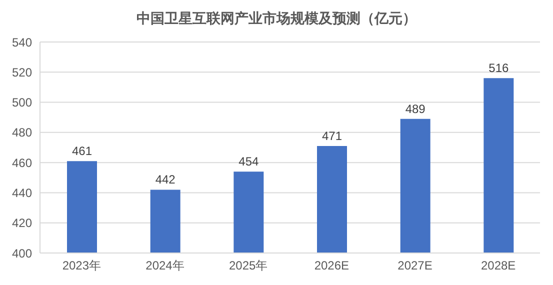 The height and width of the screenshot is (285, 553). What do you see at coordinates (82, 265) in the screenshot?
I see `x-tick-label: 2023年` at bounding box center [82, 265].